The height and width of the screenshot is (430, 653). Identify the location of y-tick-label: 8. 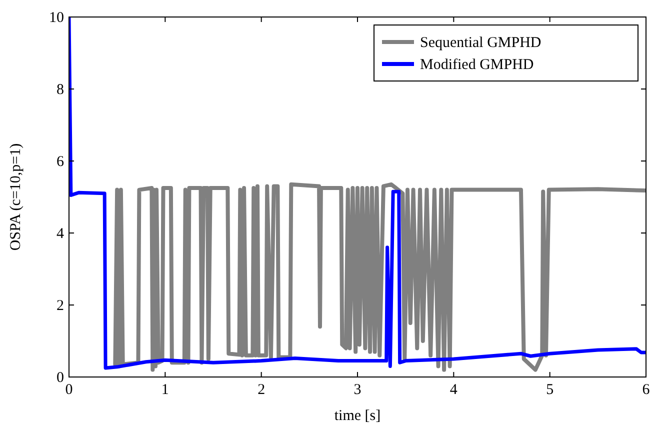
(60, 90).